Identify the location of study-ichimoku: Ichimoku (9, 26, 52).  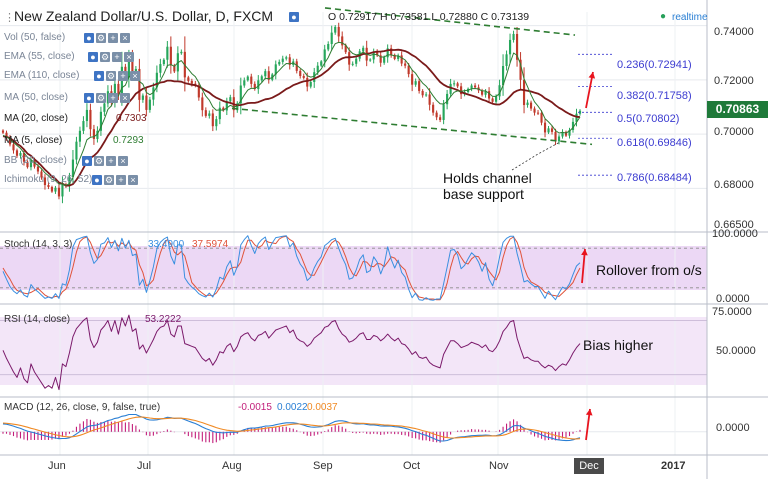
(48, 179).